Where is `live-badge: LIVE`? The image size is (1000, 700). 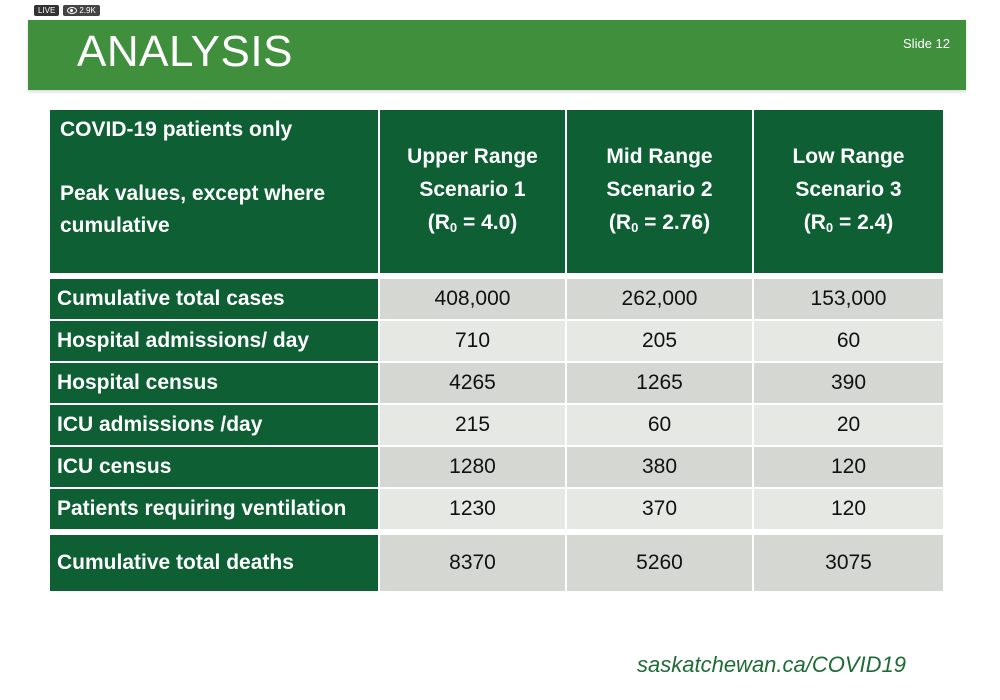
live-badge: LIVE is located at coordinates (47, 10).